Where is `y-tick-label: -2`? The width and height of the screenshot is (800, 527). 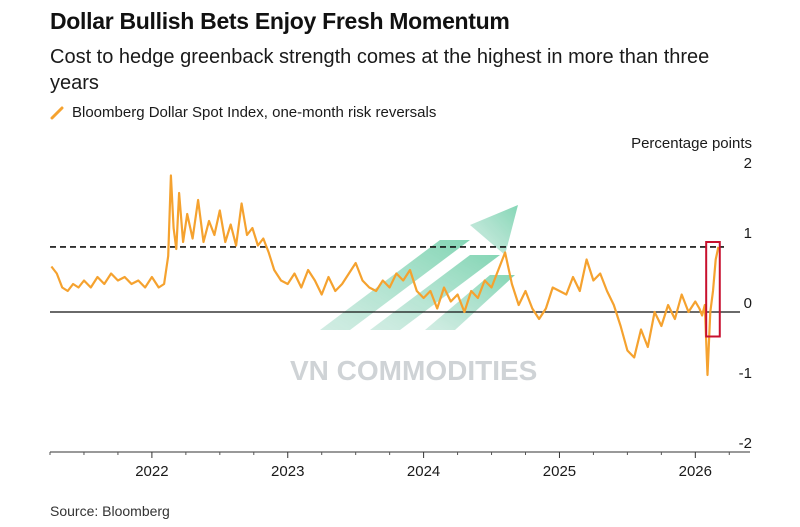 y-tick-label: -2 is located at coordinates (745, 443).